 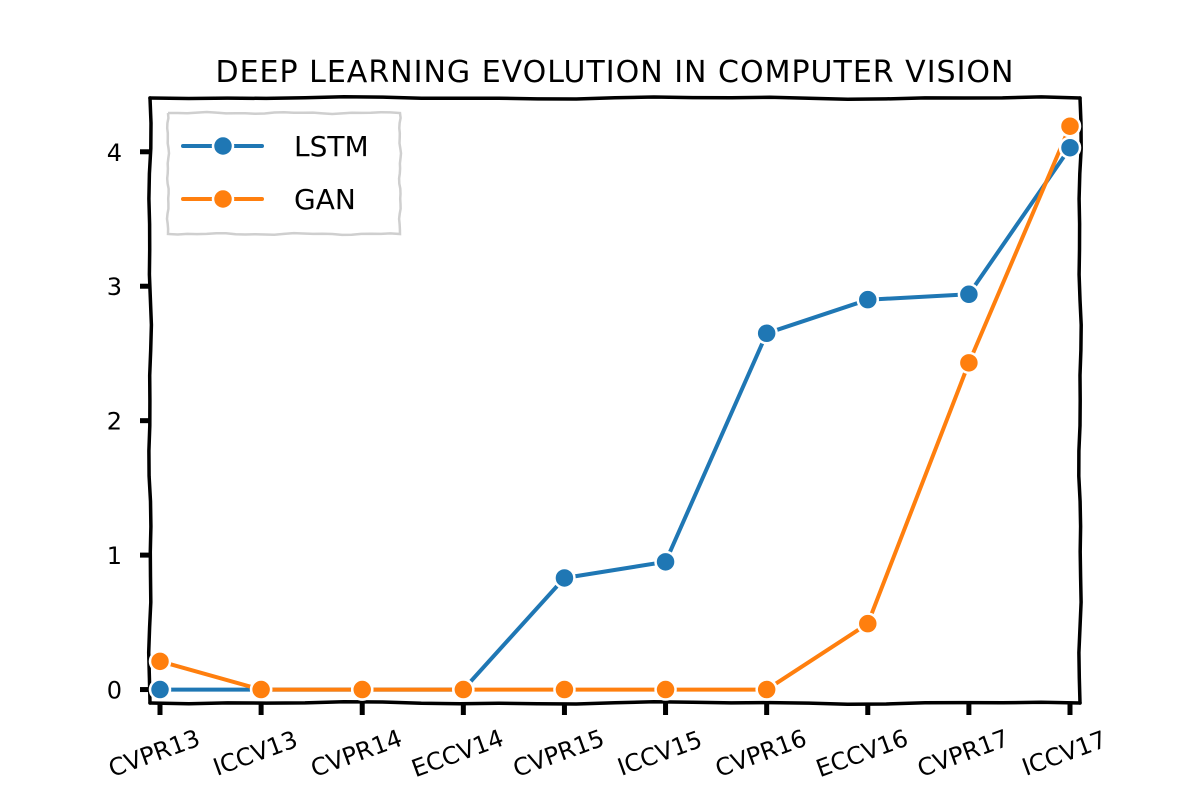 I want to click on y-tick-label: 4, so click(x=114, y=153).